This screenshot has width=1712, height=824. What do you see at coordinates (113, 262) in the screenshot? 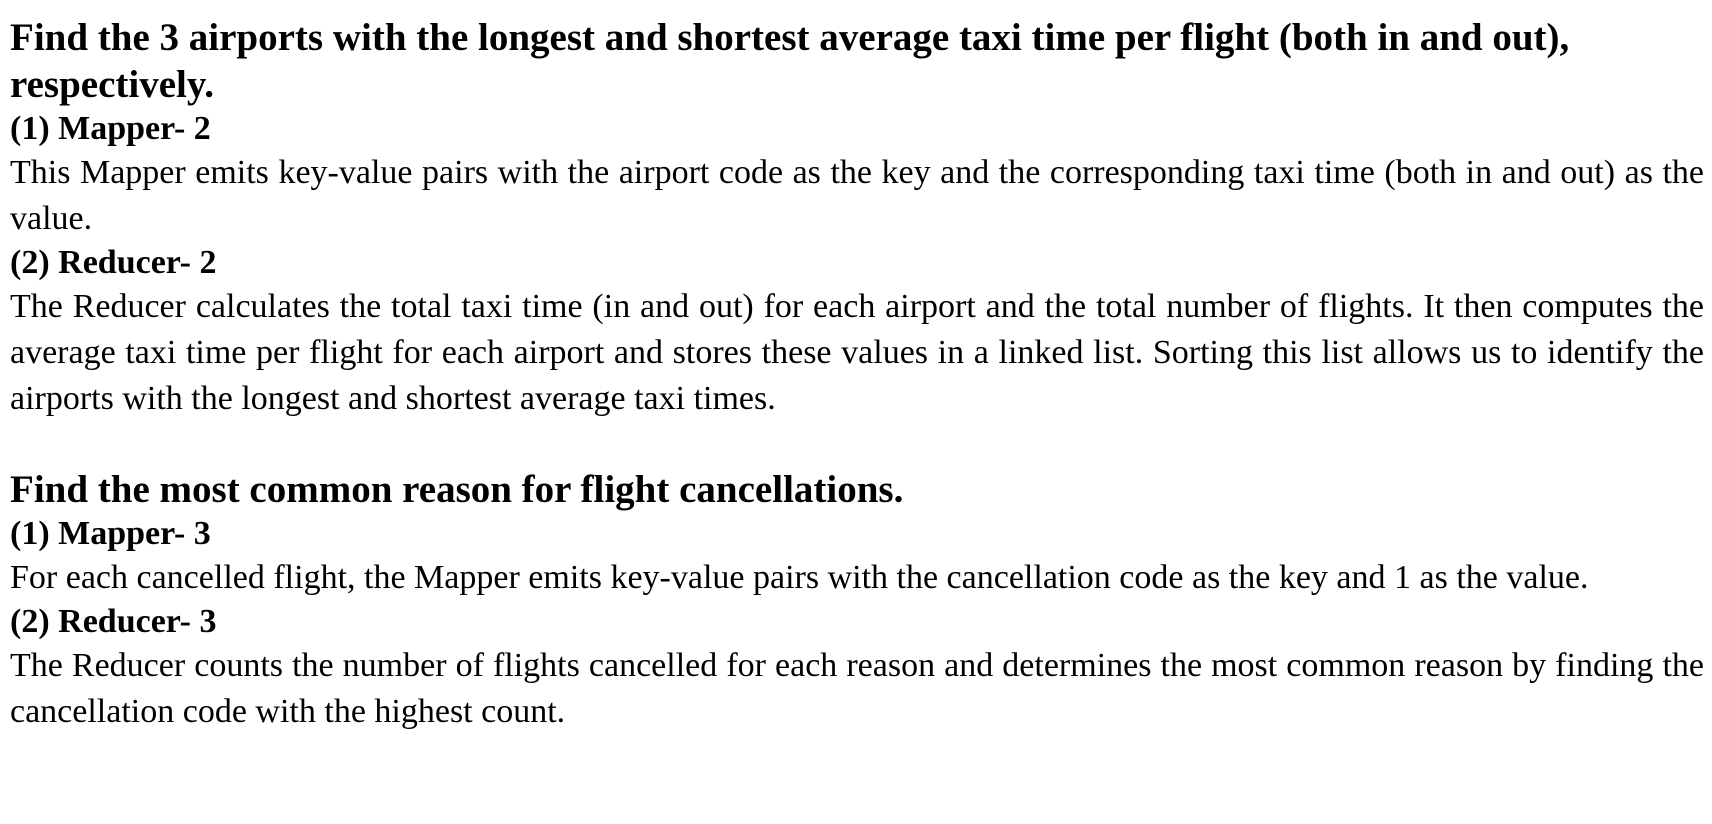
I see `reducer-title: (2) Reducer- 2` at bounding box center [113, 262].